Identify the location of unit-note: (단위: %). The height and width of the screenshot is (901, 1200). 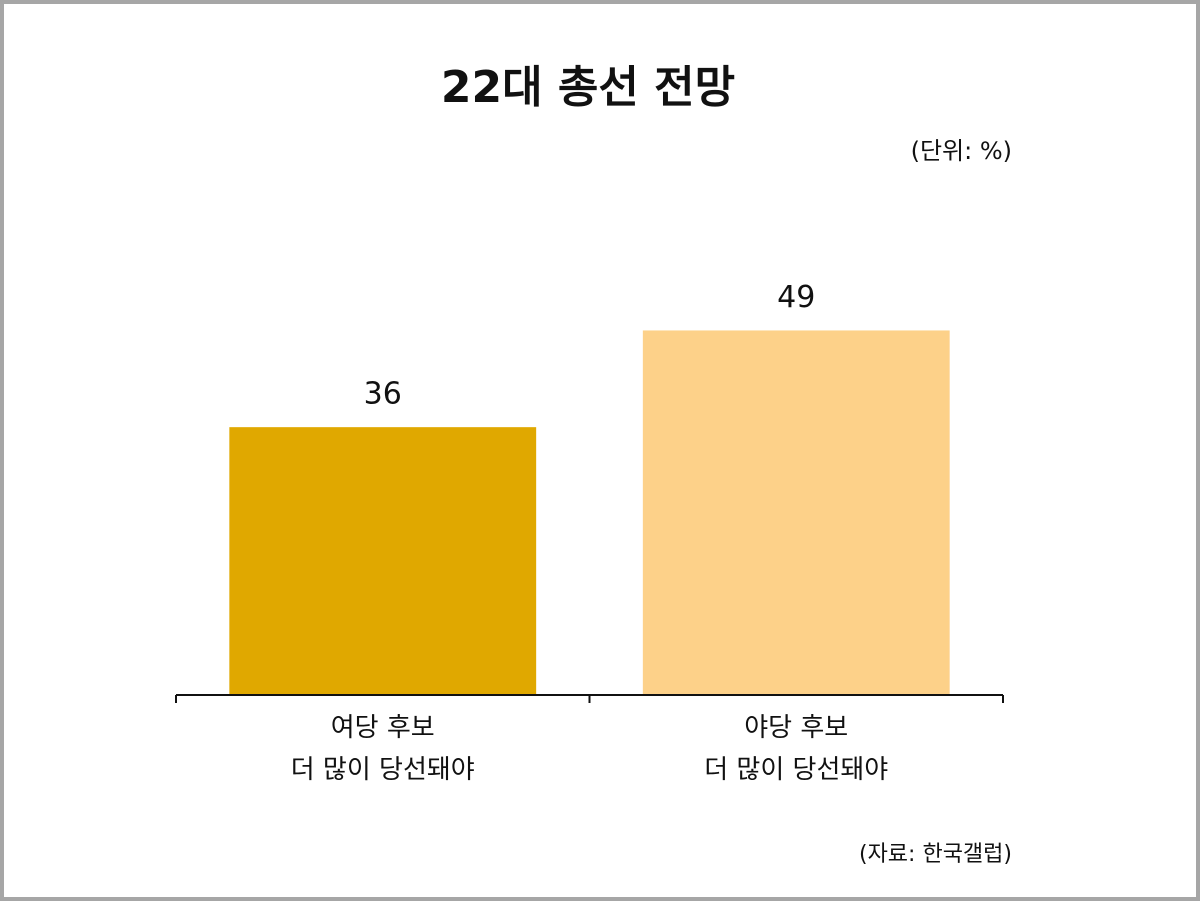
(961, 151).